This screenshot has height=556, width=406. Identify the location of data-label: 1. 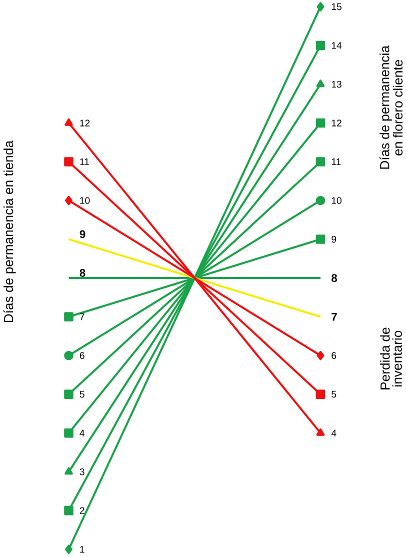
(82, 549).